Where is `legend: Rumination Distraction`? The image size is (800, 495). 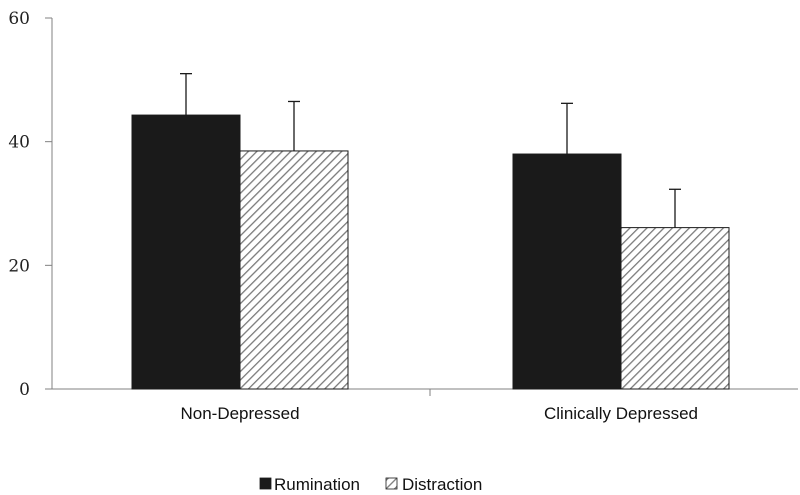
legend: Rumination Distraction is located at coordinates (370, 484).